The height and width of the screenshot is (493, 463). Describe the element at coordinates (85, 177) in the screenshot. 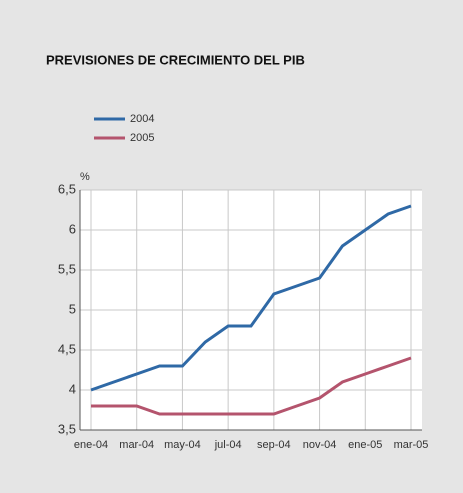

I see `y-axis-label: %` at that location.